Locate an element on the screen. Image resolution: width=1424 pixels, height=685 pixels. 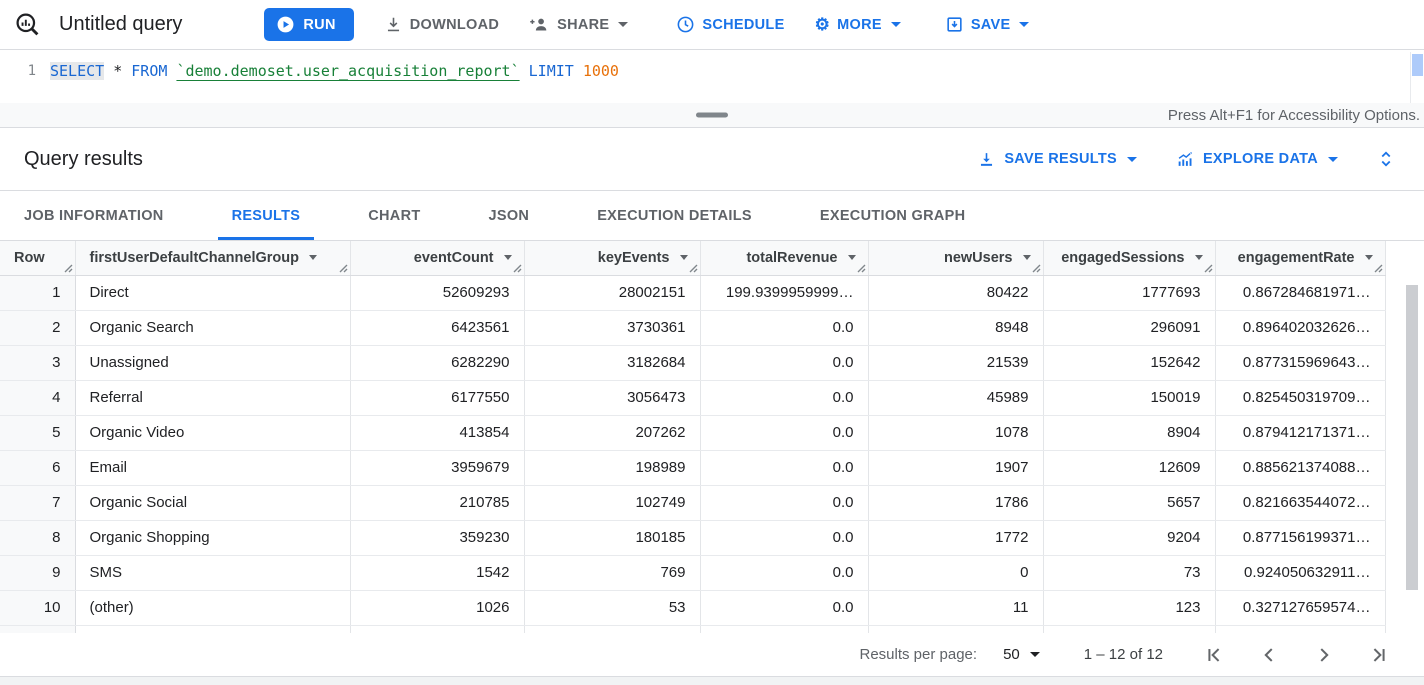
cell: 1026 is located at coordinates (437, 608).